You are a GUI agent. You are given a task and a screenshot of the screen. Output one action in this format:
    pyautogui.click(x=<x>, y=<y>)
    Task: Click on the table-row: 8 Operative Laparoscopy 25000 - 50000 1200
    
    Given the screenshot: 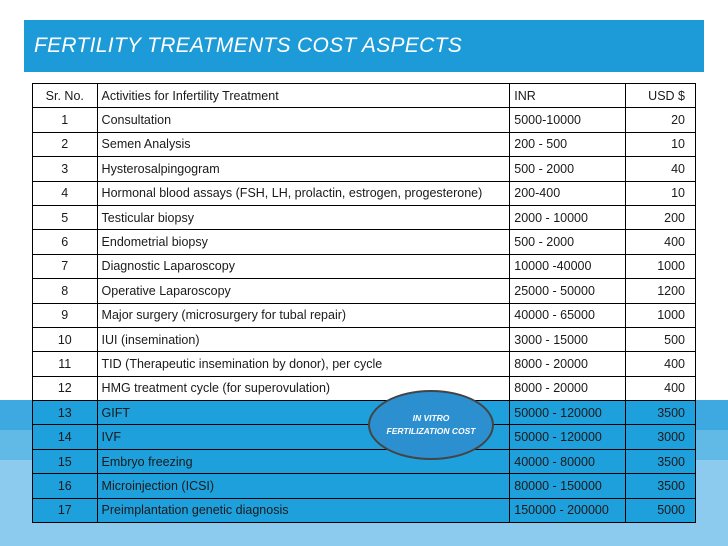 What is the action you would take?
    pyautogui.click(x=364, y=291)
    